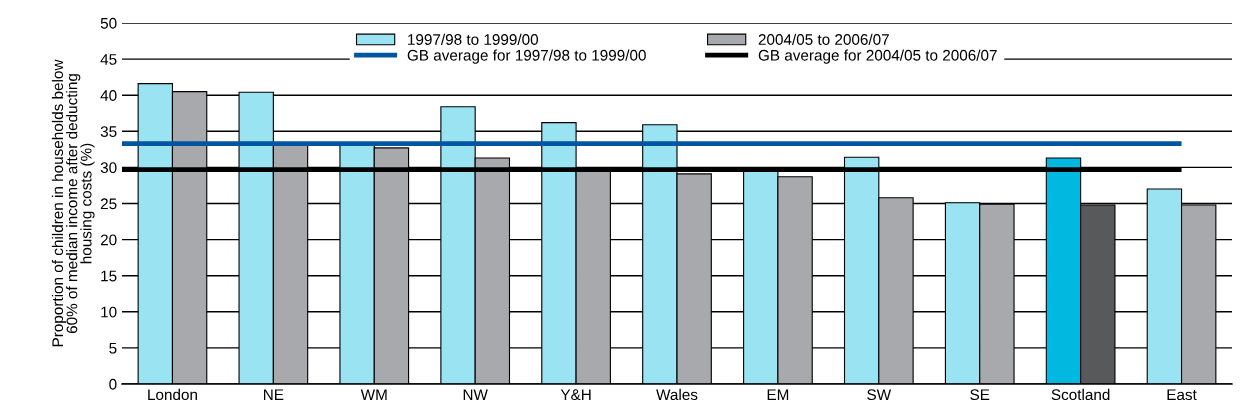  What do you see at coordinates (677, 394) in the screenshot?
I see `x-tick-label: Wales` at bounding box center [677, 394].